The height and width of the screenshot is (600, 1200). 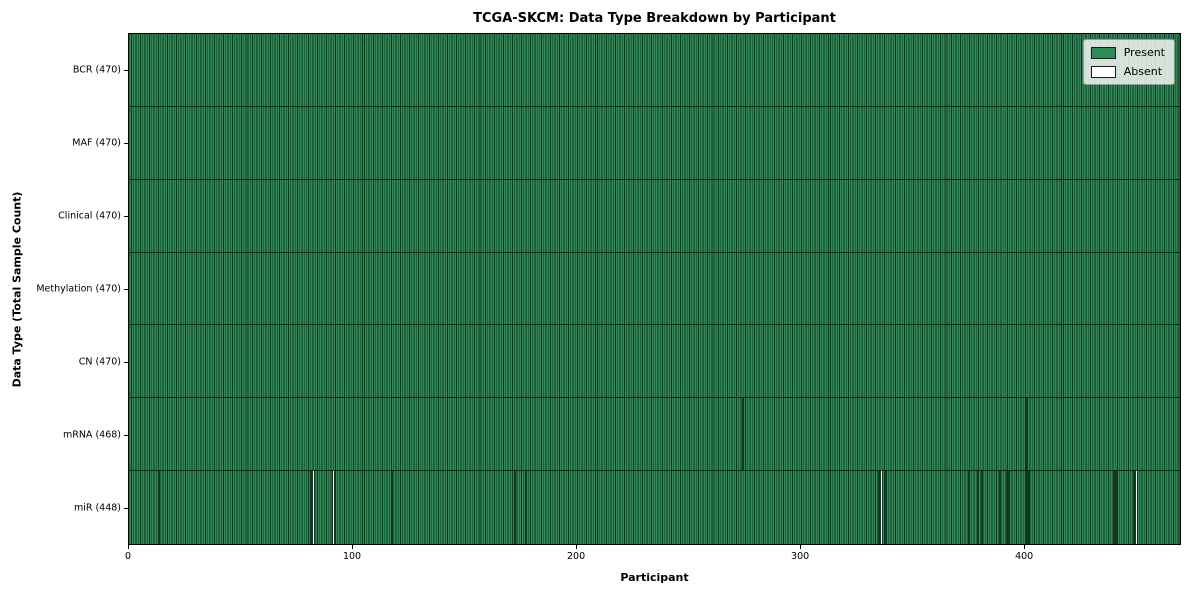 I want to click on row-methylation, so click(x=654, y=289).